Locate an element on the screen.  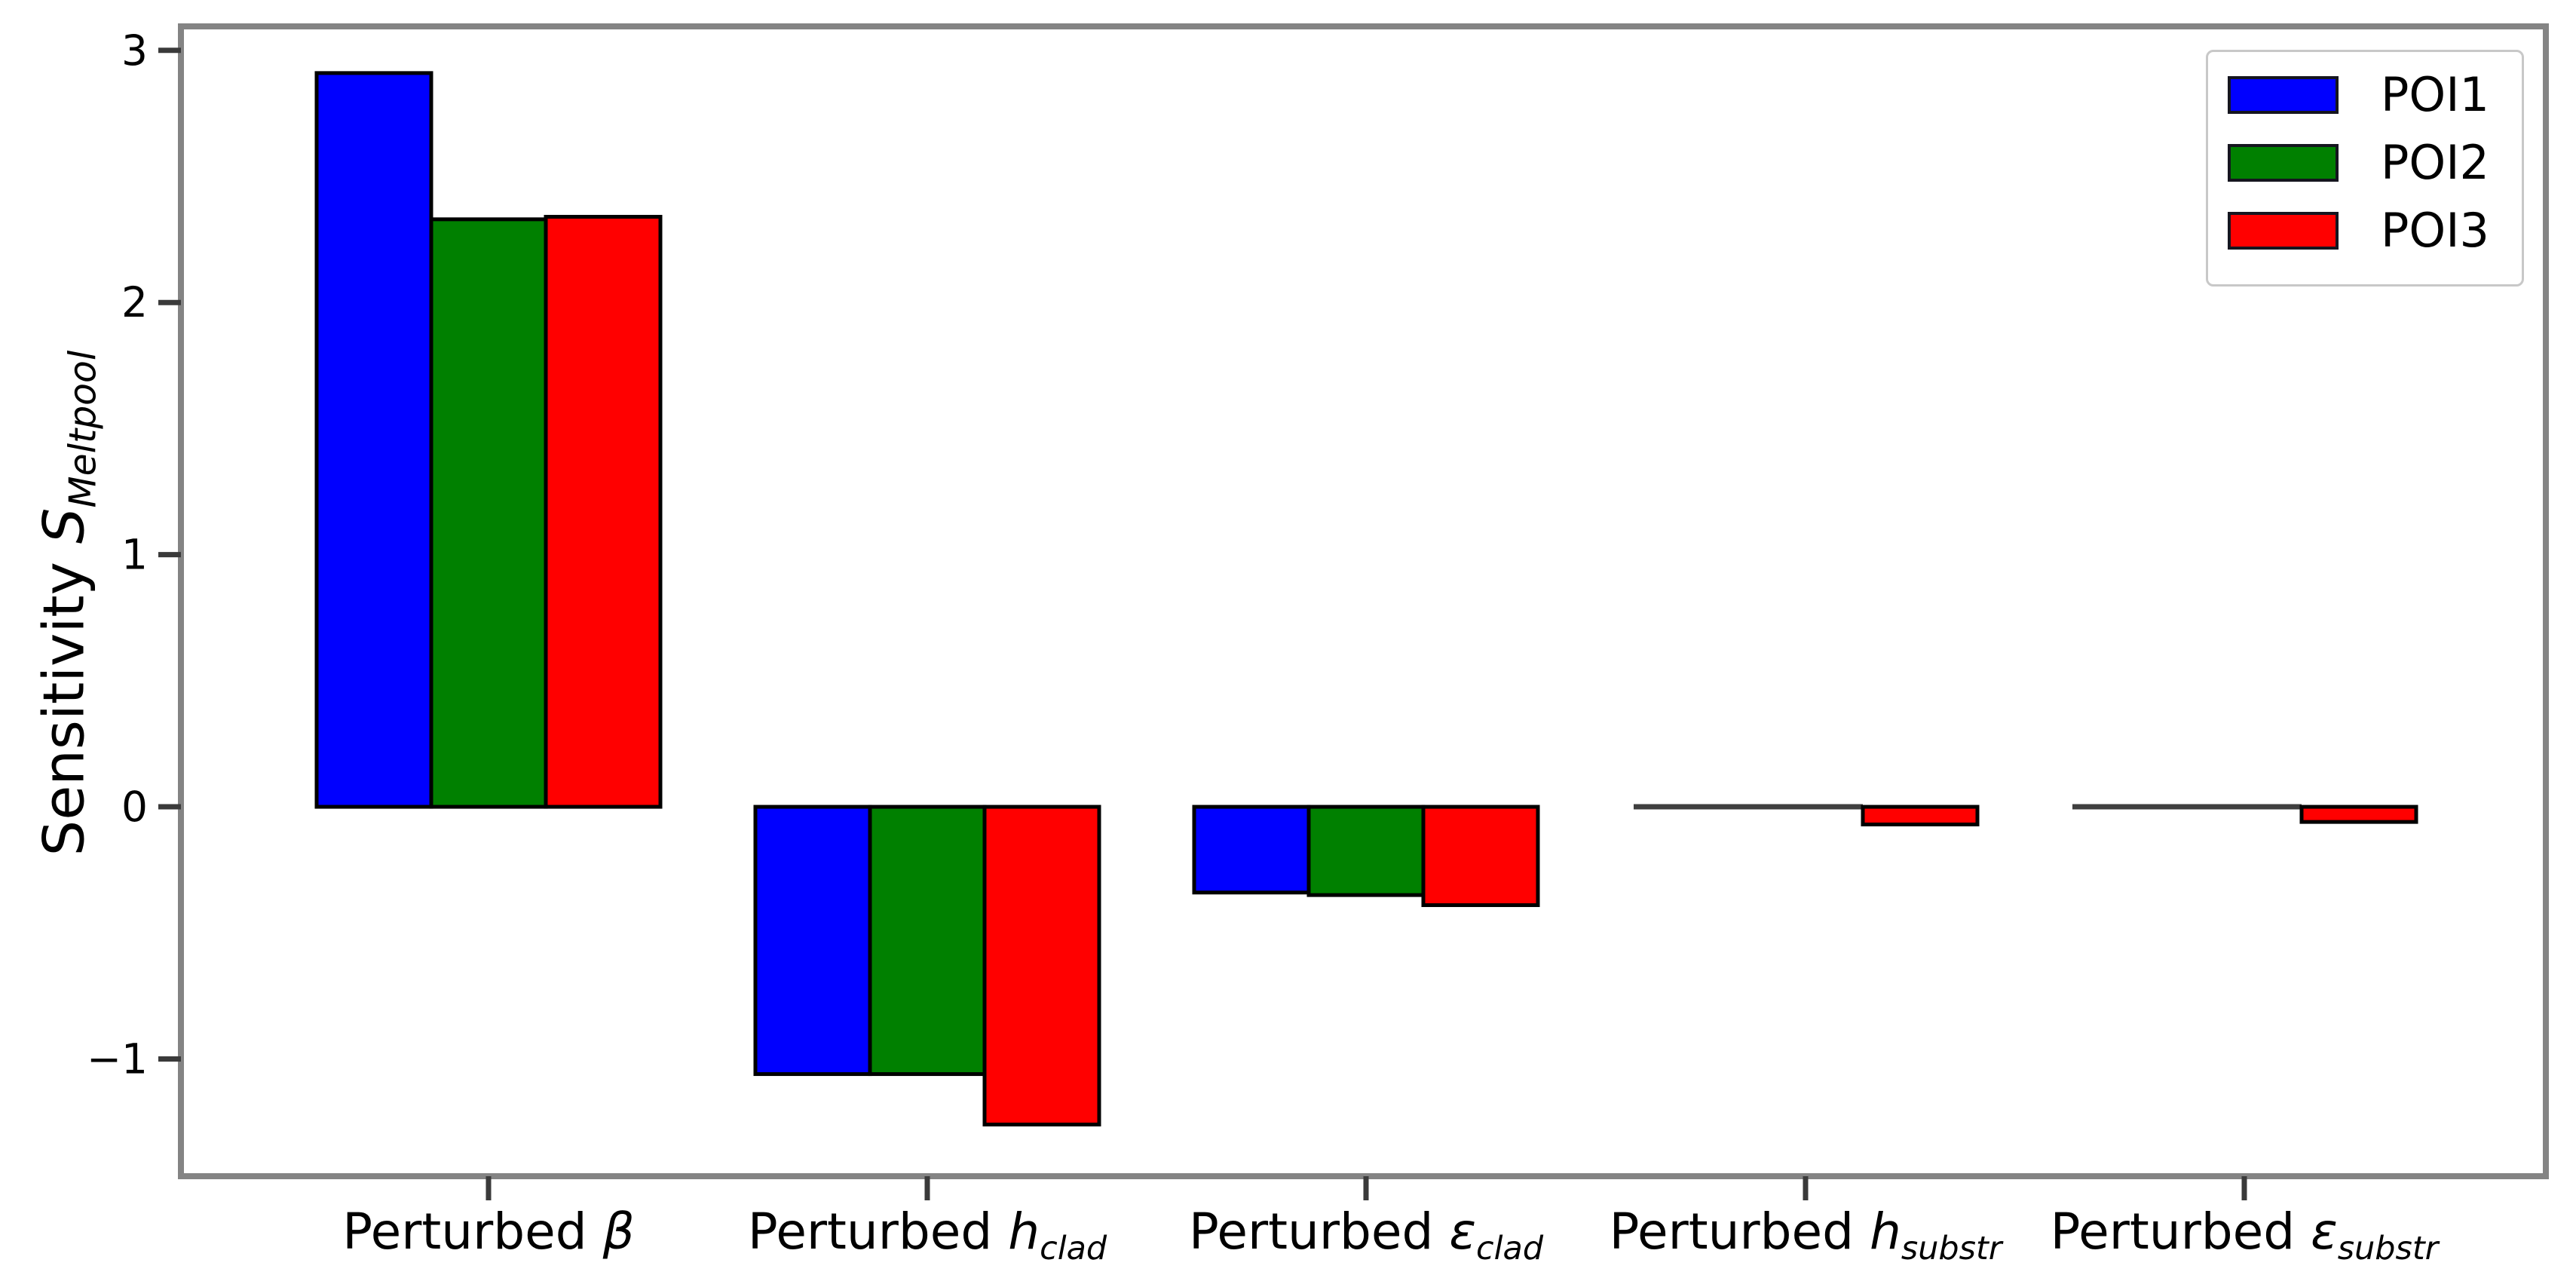
y-tick-label: −1 is located at coordinates (117, 1058).